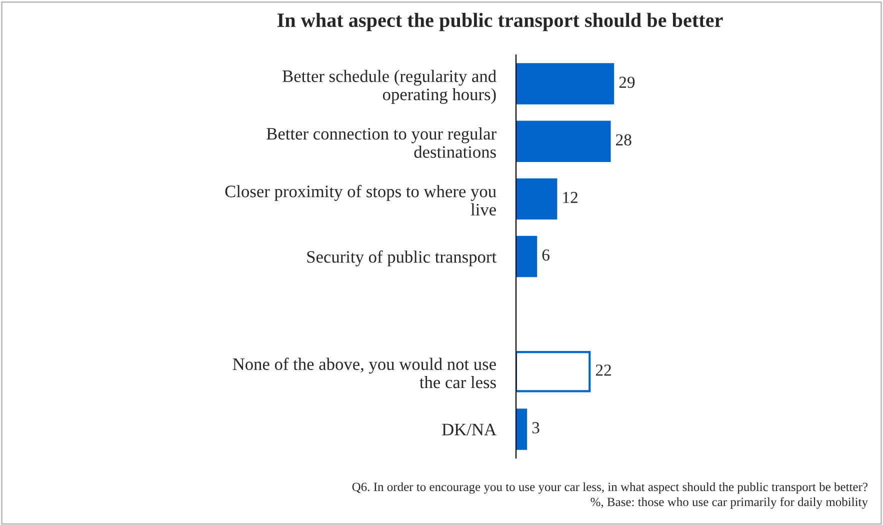 The width and height of the screenshot is (883, 525). Describe the element at coordinates (536, 428) in the screenshot. I see `data-label: 3` at that location.